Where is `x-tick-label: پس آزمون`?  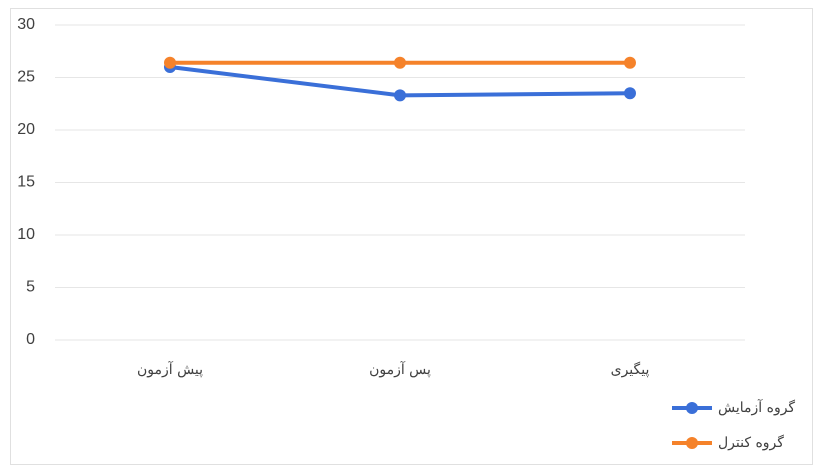
x-tick-label: پس آزمون is located at coordinates (400, 369).